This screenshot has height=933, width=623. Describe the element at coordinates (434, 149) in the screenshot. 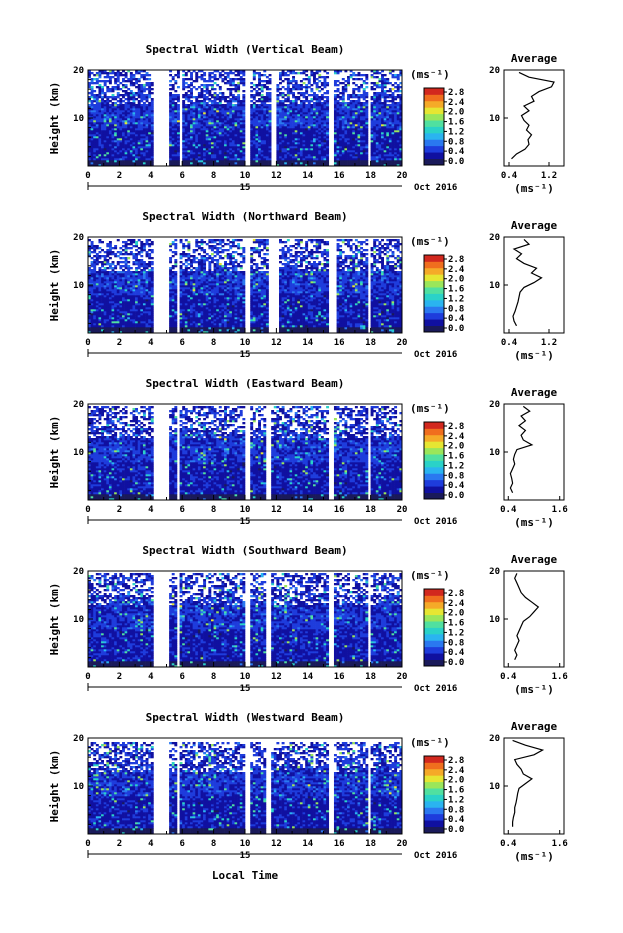

I see `colorbar-swatch` at that location.